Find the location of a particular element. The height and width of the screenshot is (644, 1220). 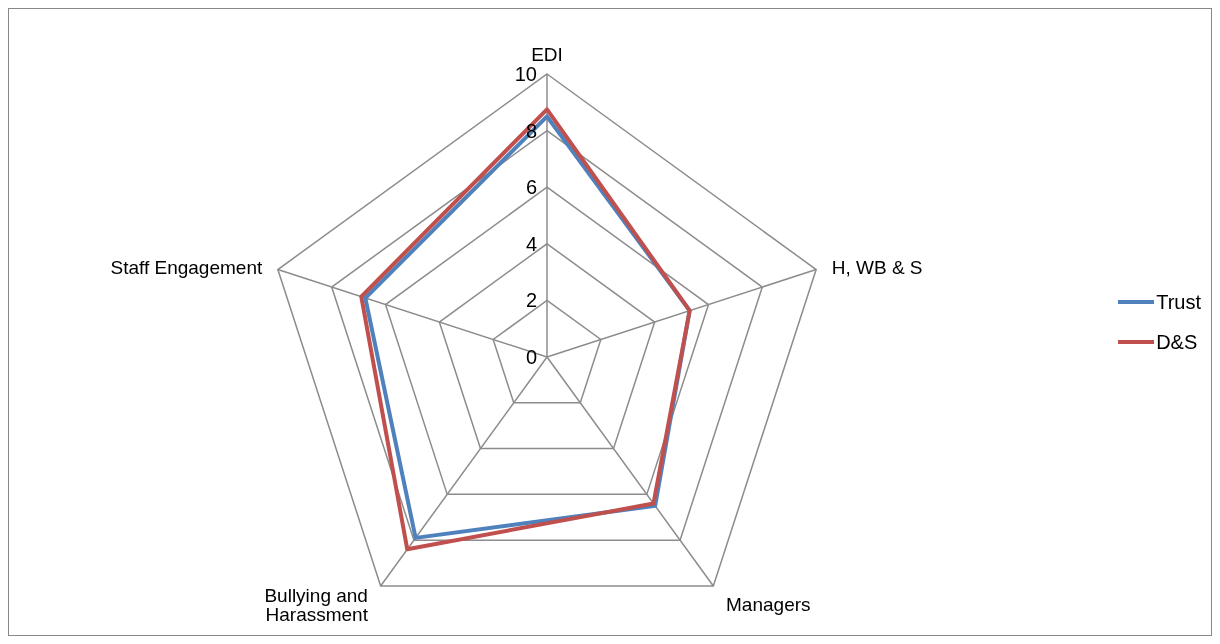

y-tick-label: 2 is located at coordinates (531, 300).